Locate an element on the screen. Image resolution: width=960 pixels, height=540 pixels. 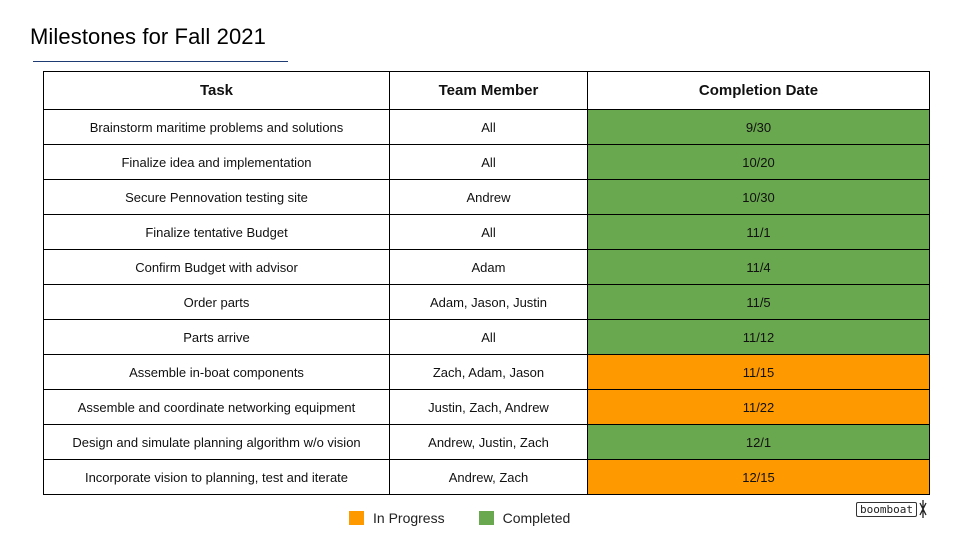
header-completion-date: Completion Date is located at coordinates (758, 90).